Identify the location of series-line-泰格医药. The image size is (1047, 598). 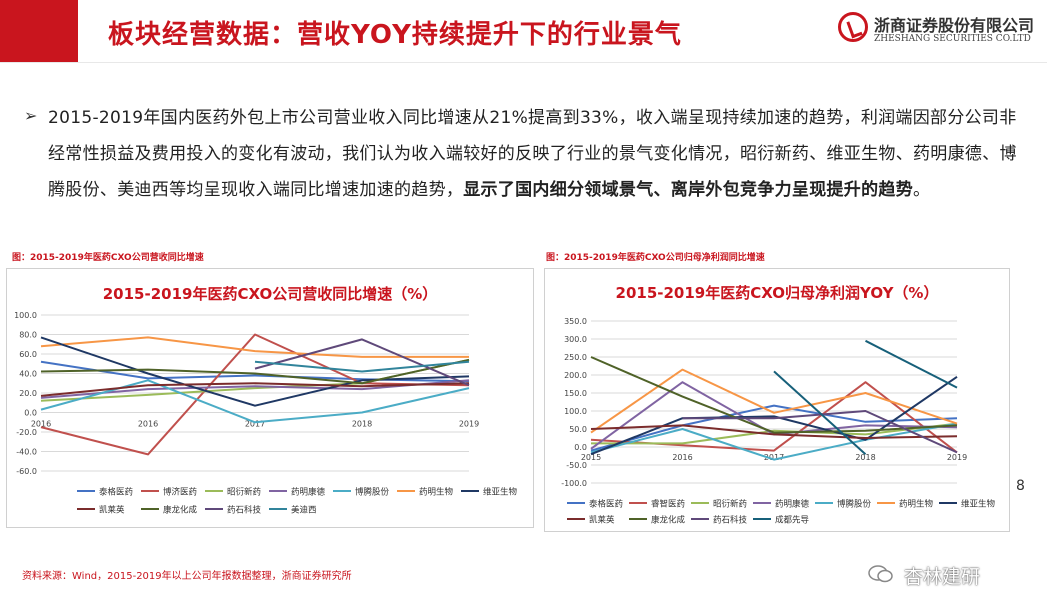
(774, 428).